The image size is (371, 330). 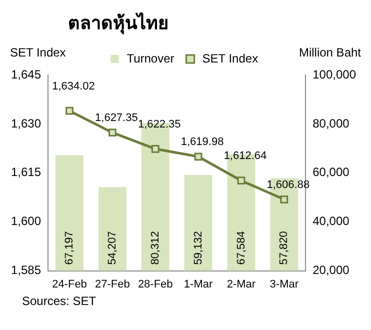 I want to click on data-label: 59,132, so click(x=198, y=248).